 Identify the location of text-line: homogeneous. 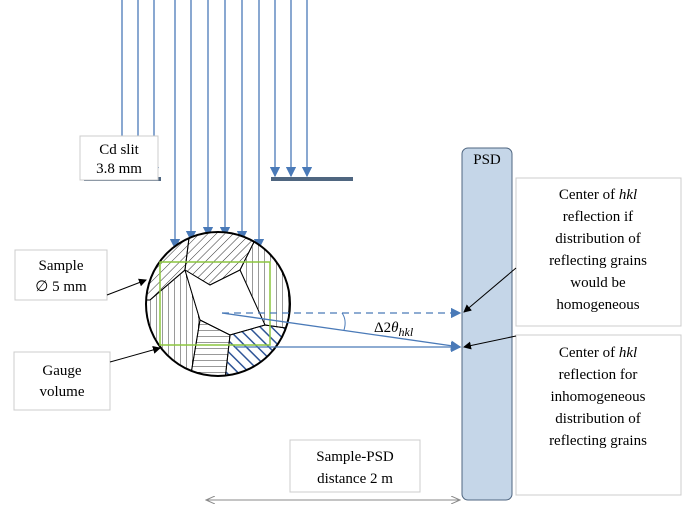
(597, 305).